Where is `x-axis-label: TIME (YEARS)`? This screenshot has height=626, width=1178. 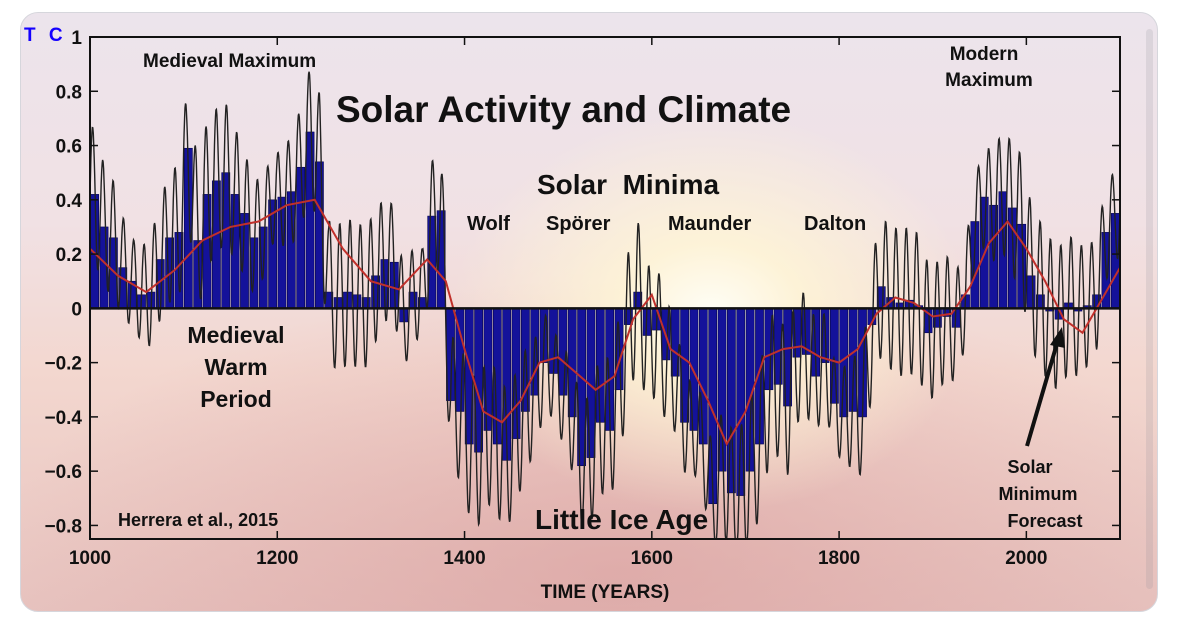 x-axis-label: TIME (YEARS) is located at coordinates (605, 592).